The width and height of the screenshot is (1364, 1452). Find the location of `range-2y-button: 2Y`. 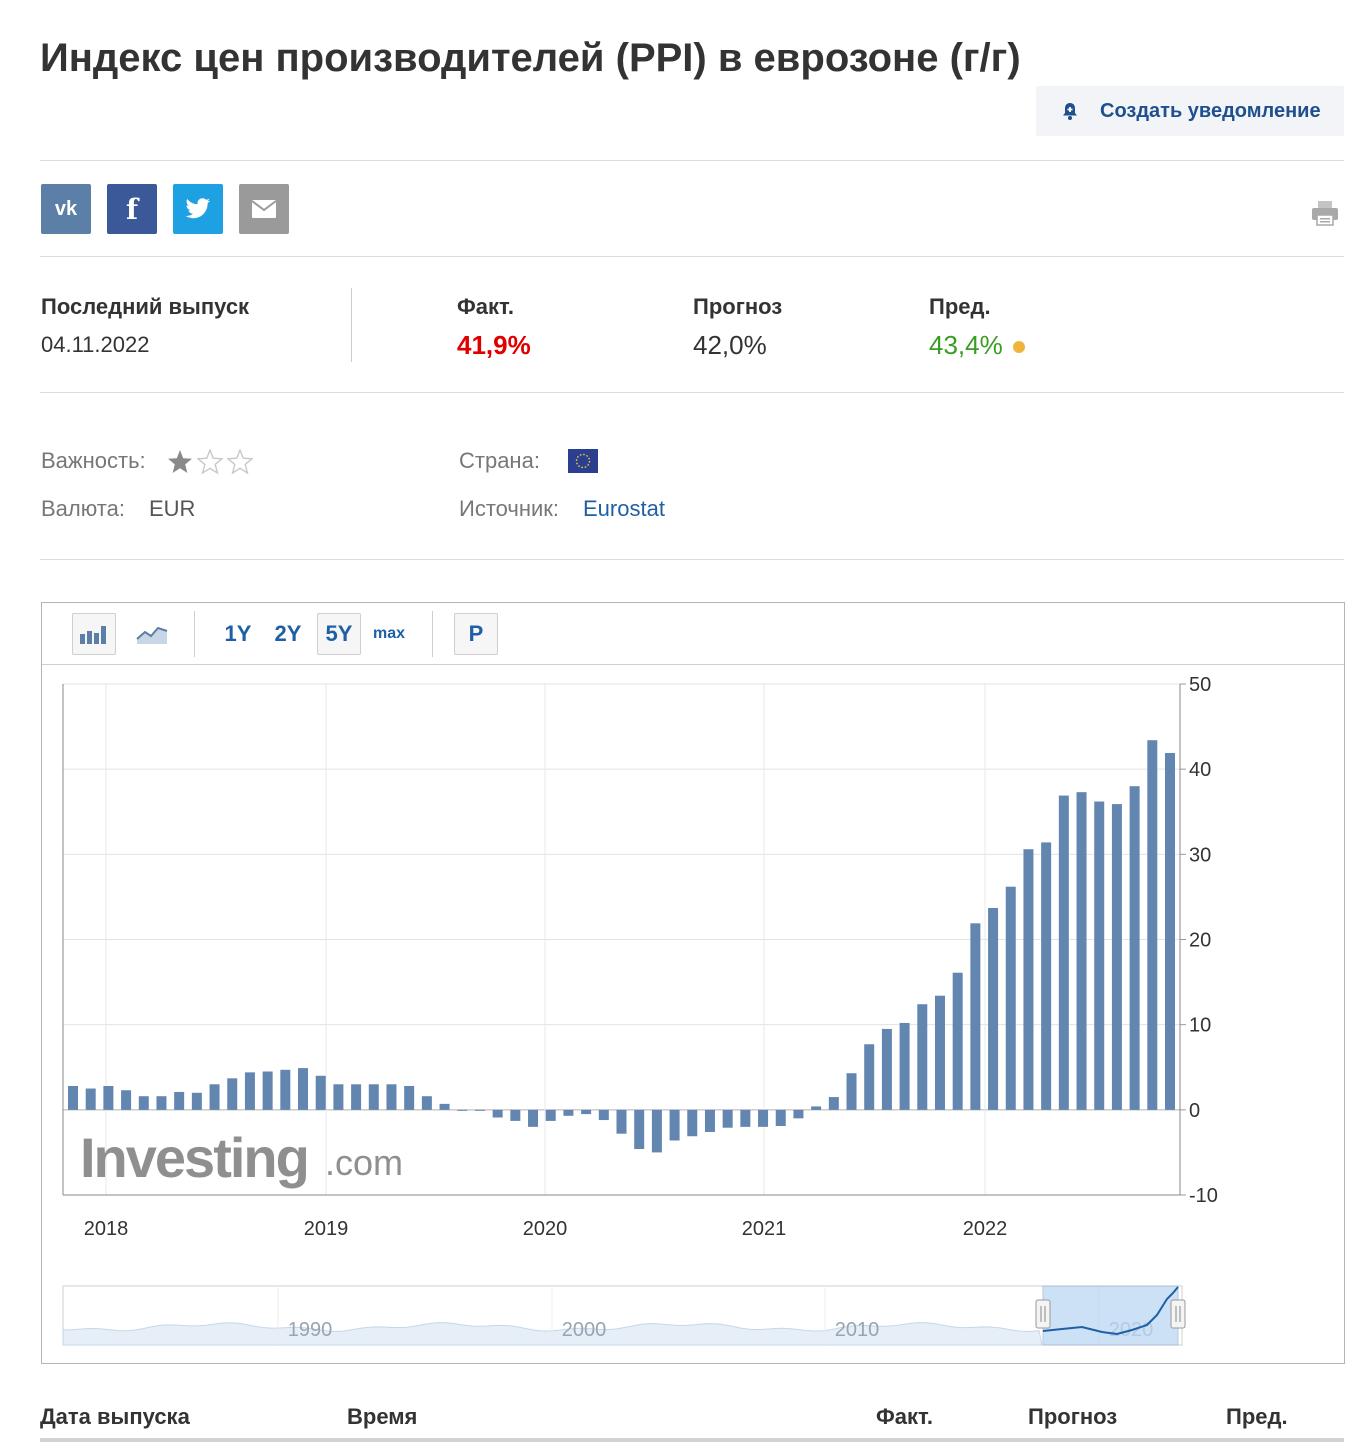

range-2y-button: 2Y is located at coordinates (288, 633).